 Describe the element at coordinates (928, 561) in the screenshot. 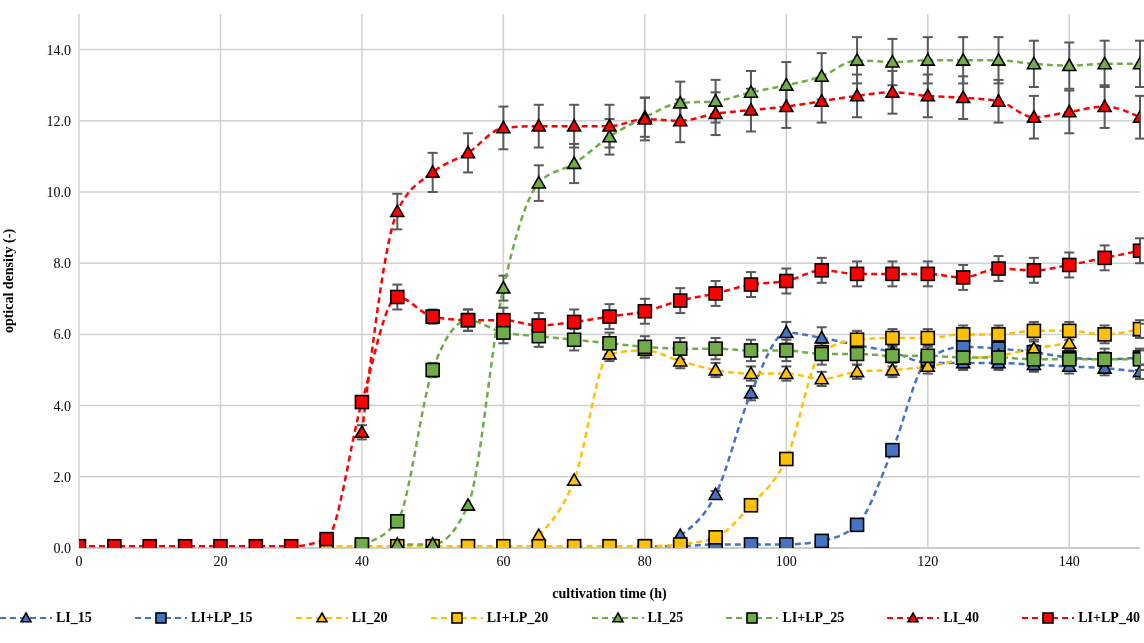

I see `x-tick-label: 120` at that location.